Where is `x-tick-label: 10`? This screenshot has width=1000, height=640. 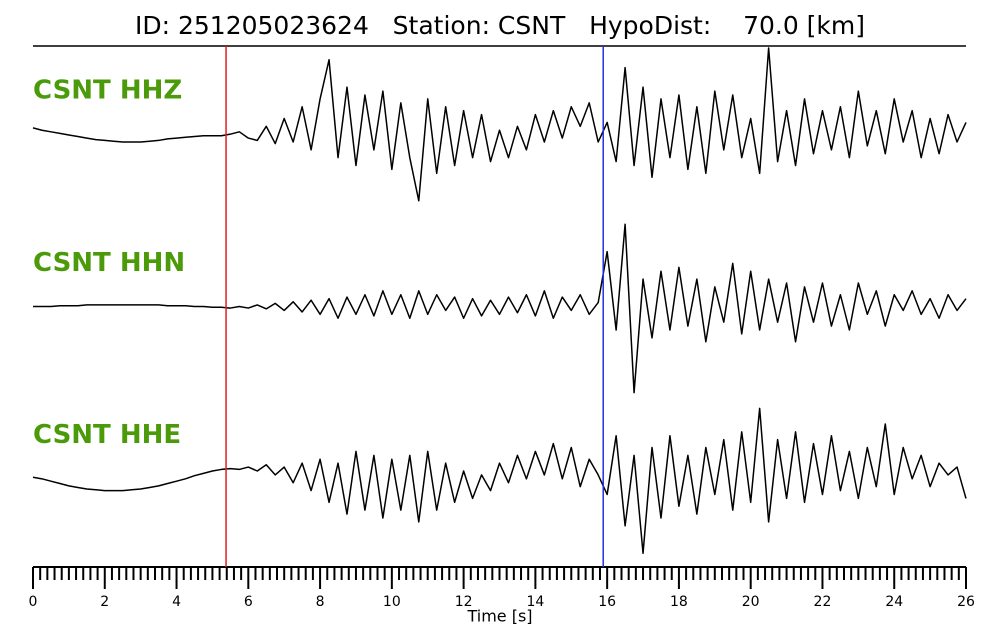
x-tick-label: 10 is located at coordinates (392, 602).